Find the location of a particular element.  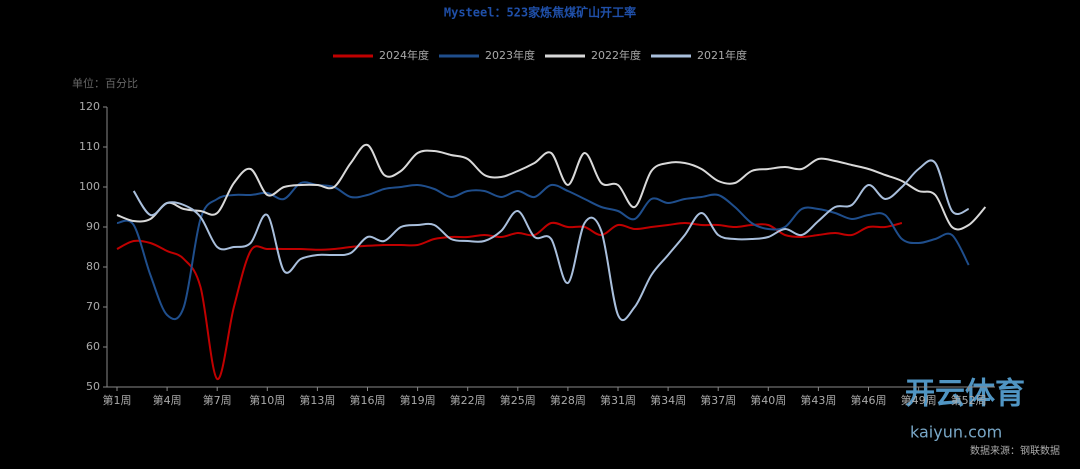

x-tick-label: 第31周 is located at coordinates (618, 400).